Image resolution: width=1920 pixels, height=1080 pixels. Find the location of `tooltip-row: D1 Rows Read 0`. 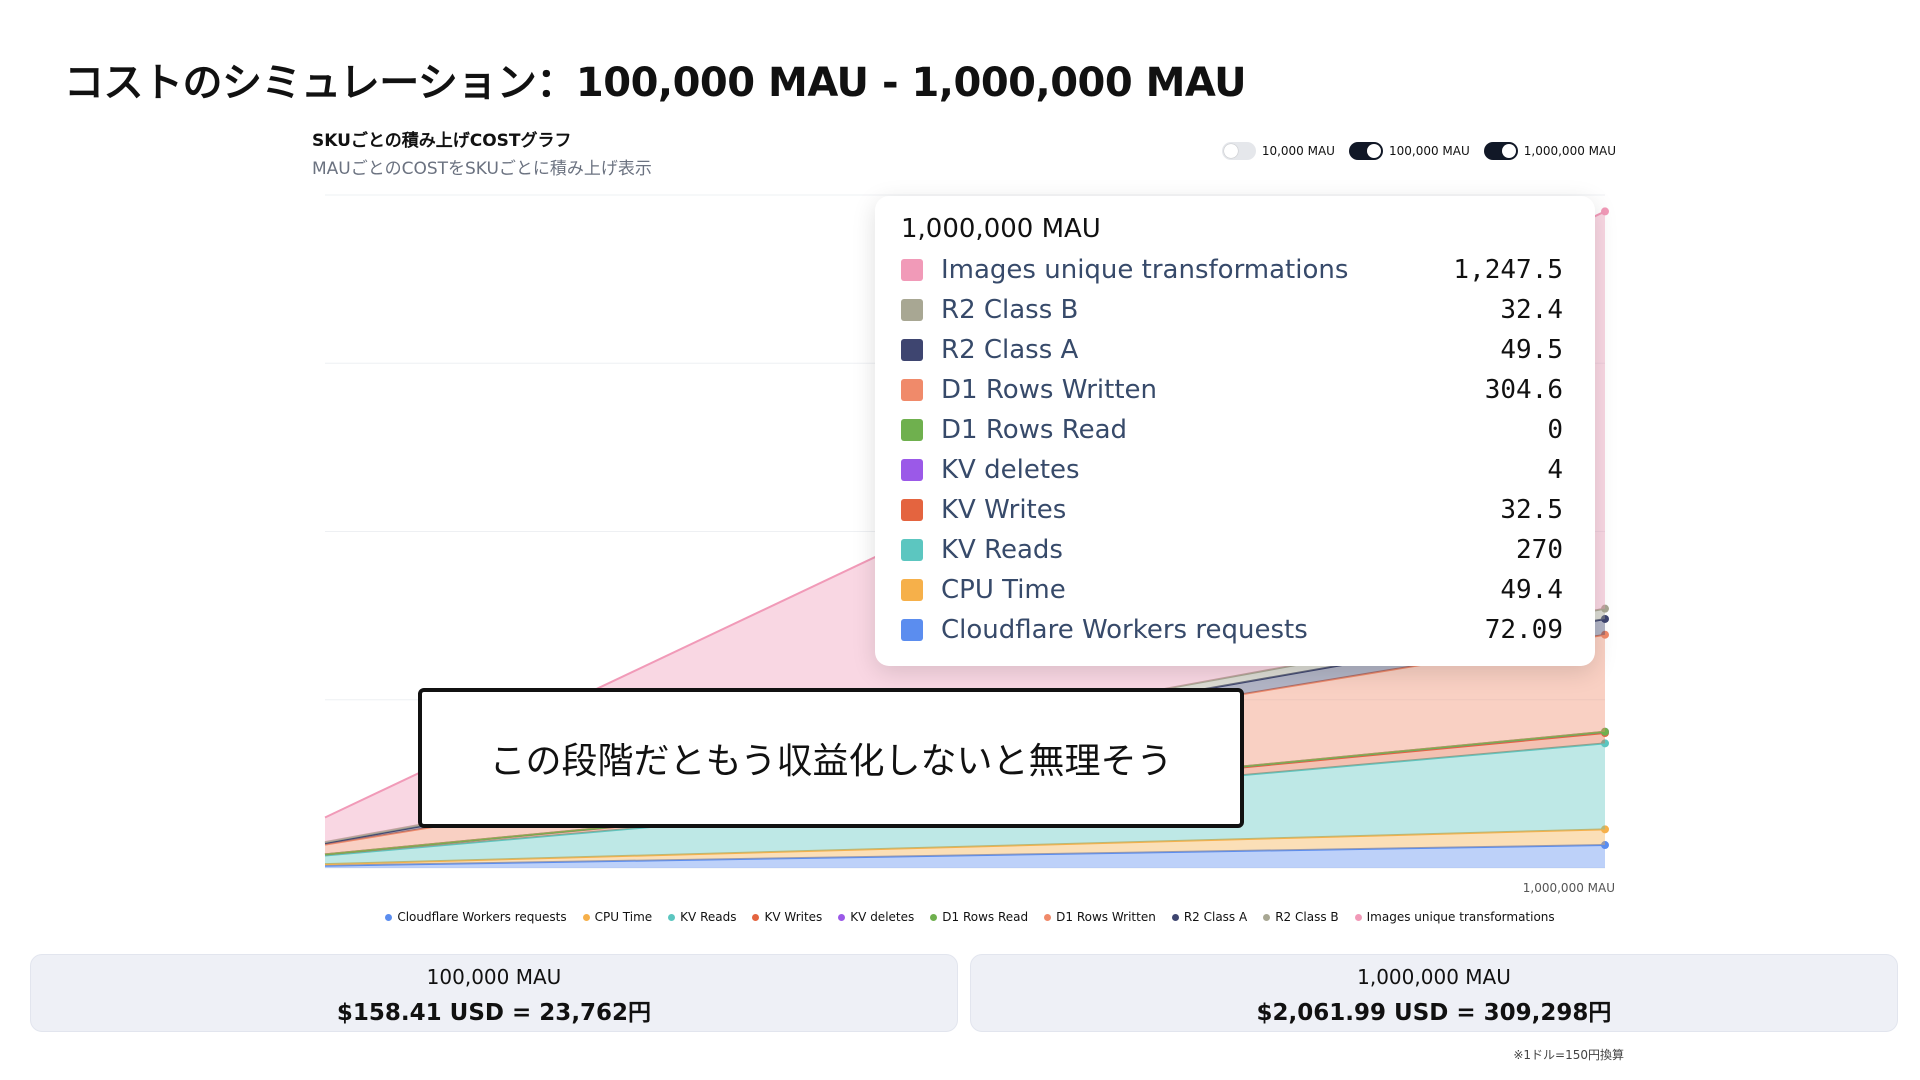

tooltip-row: D1 Rows Read 0 is located at coordinates (1232, 430).